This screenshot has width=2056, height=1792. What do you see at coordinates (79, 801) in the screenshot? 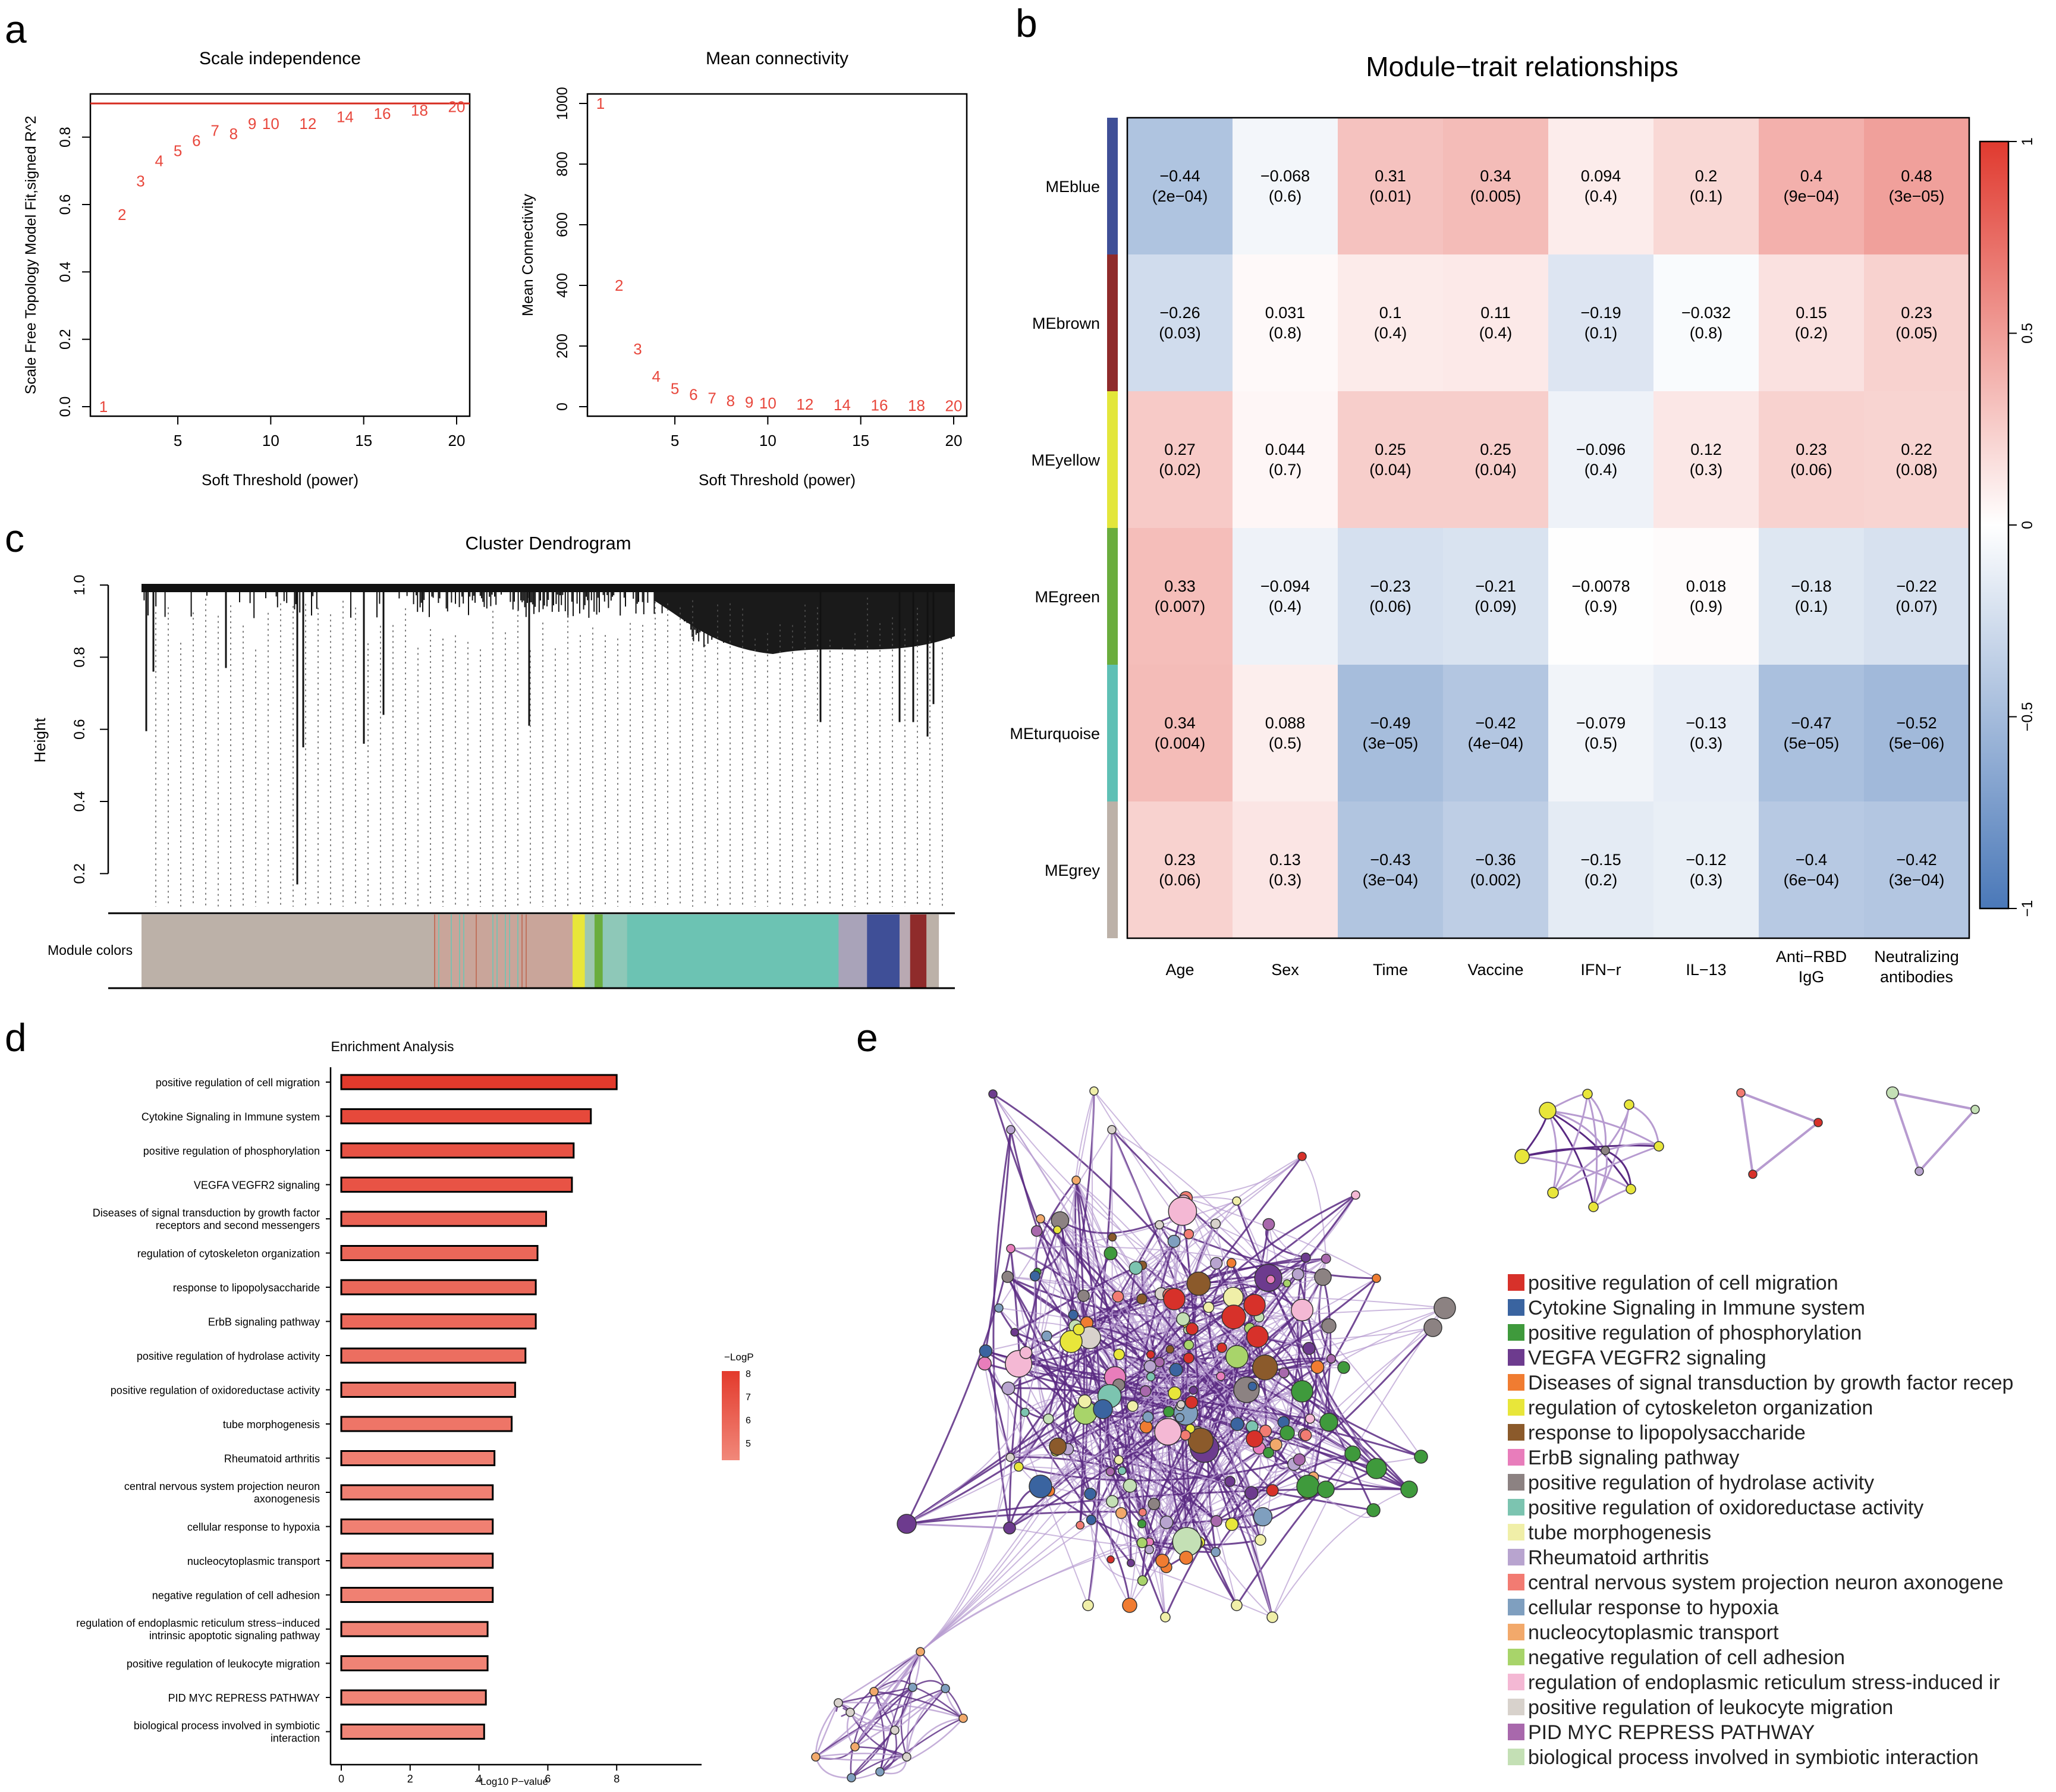
I see `y-tick-label: 0.4` at bounding box center [79, 801].